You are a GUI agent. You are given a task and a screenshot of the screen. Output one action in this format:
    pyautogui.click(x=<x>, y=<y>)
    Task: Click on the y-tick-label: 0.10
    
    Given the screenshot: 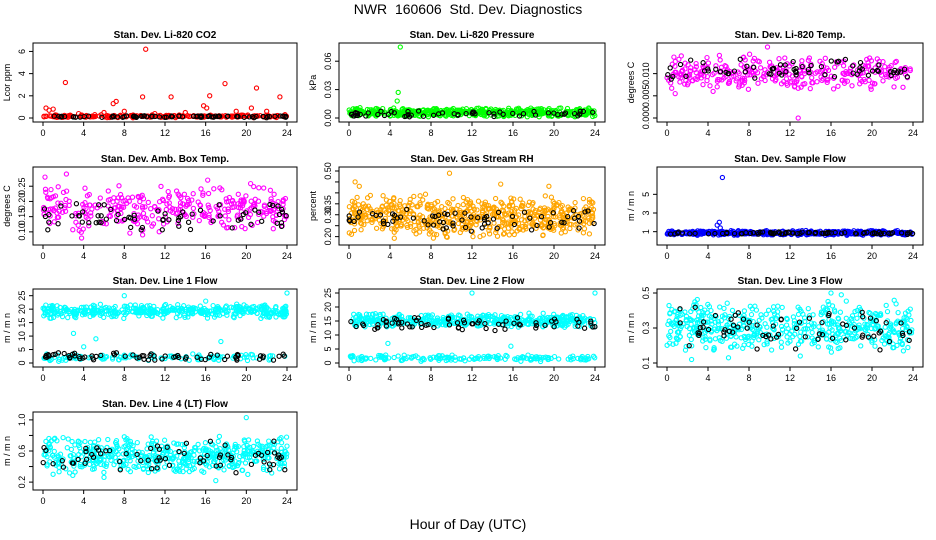 What is the action you would take?
    pyautogui.click(x=22, y=232)
    